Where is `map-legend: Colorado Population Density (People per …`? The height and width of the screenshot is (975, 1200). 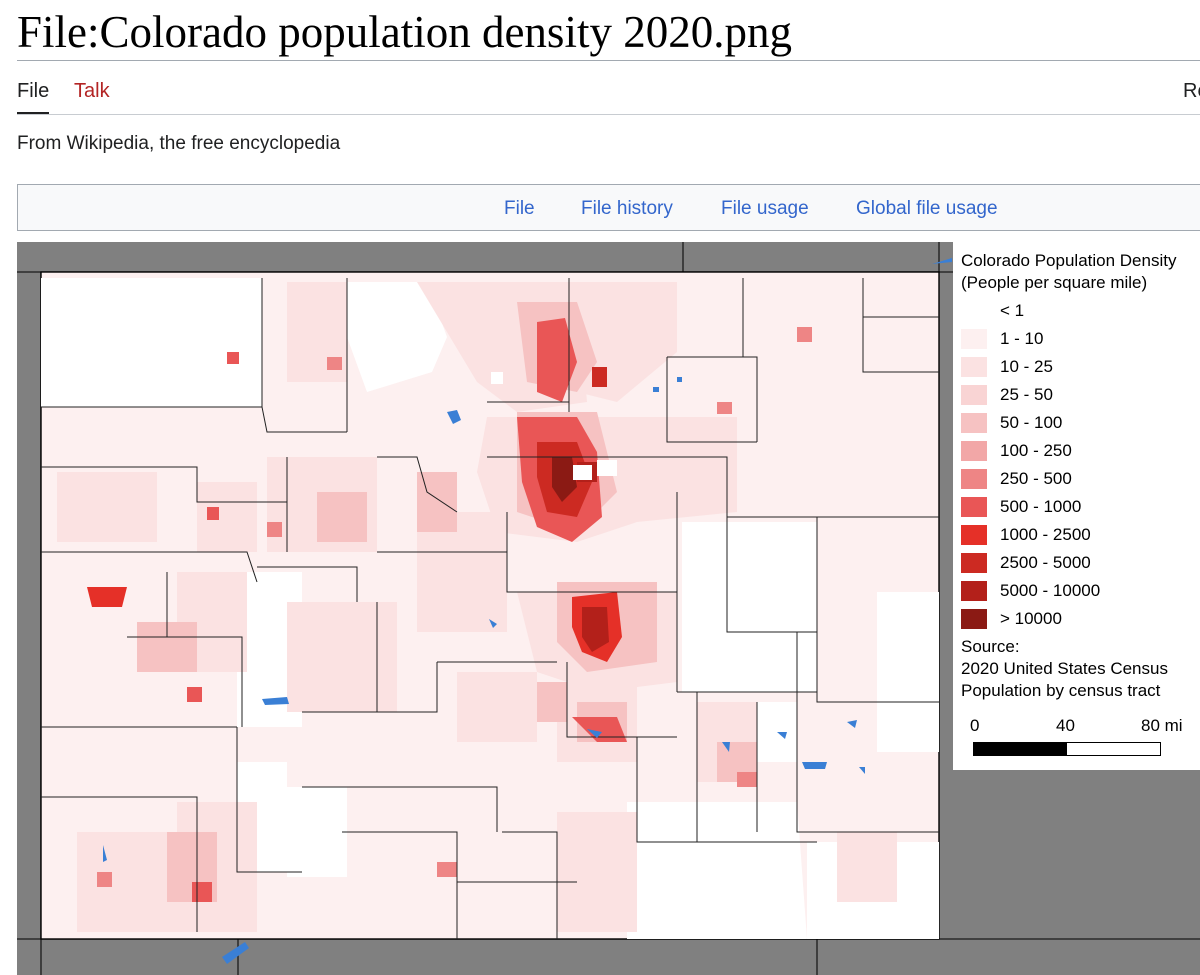 map-legend: Colorado Population Density (People per … is located at coordinates (1076, 506).